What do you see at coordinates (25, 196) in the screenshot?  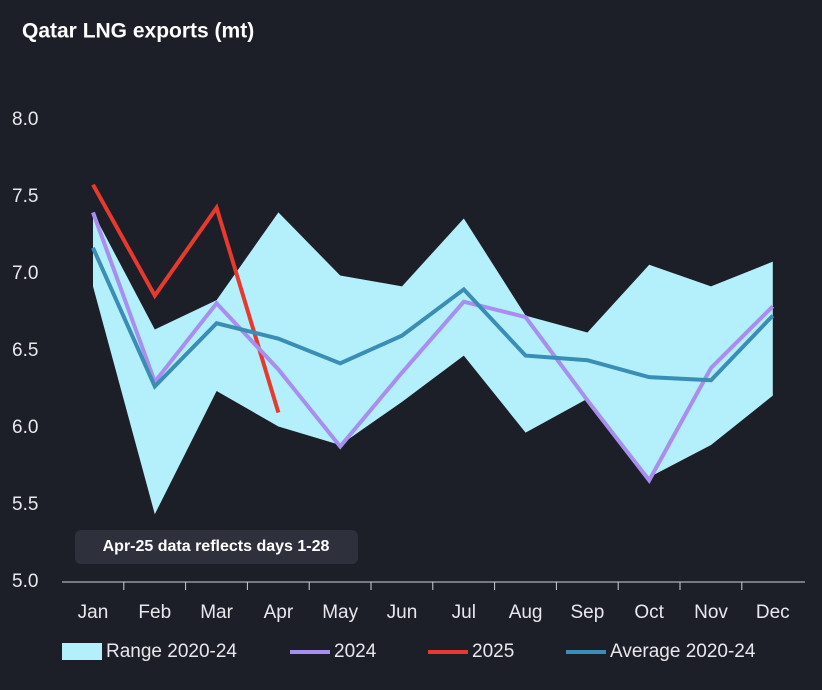 I see `y-tick-label: 7.5` at bounding box center [25, 196].